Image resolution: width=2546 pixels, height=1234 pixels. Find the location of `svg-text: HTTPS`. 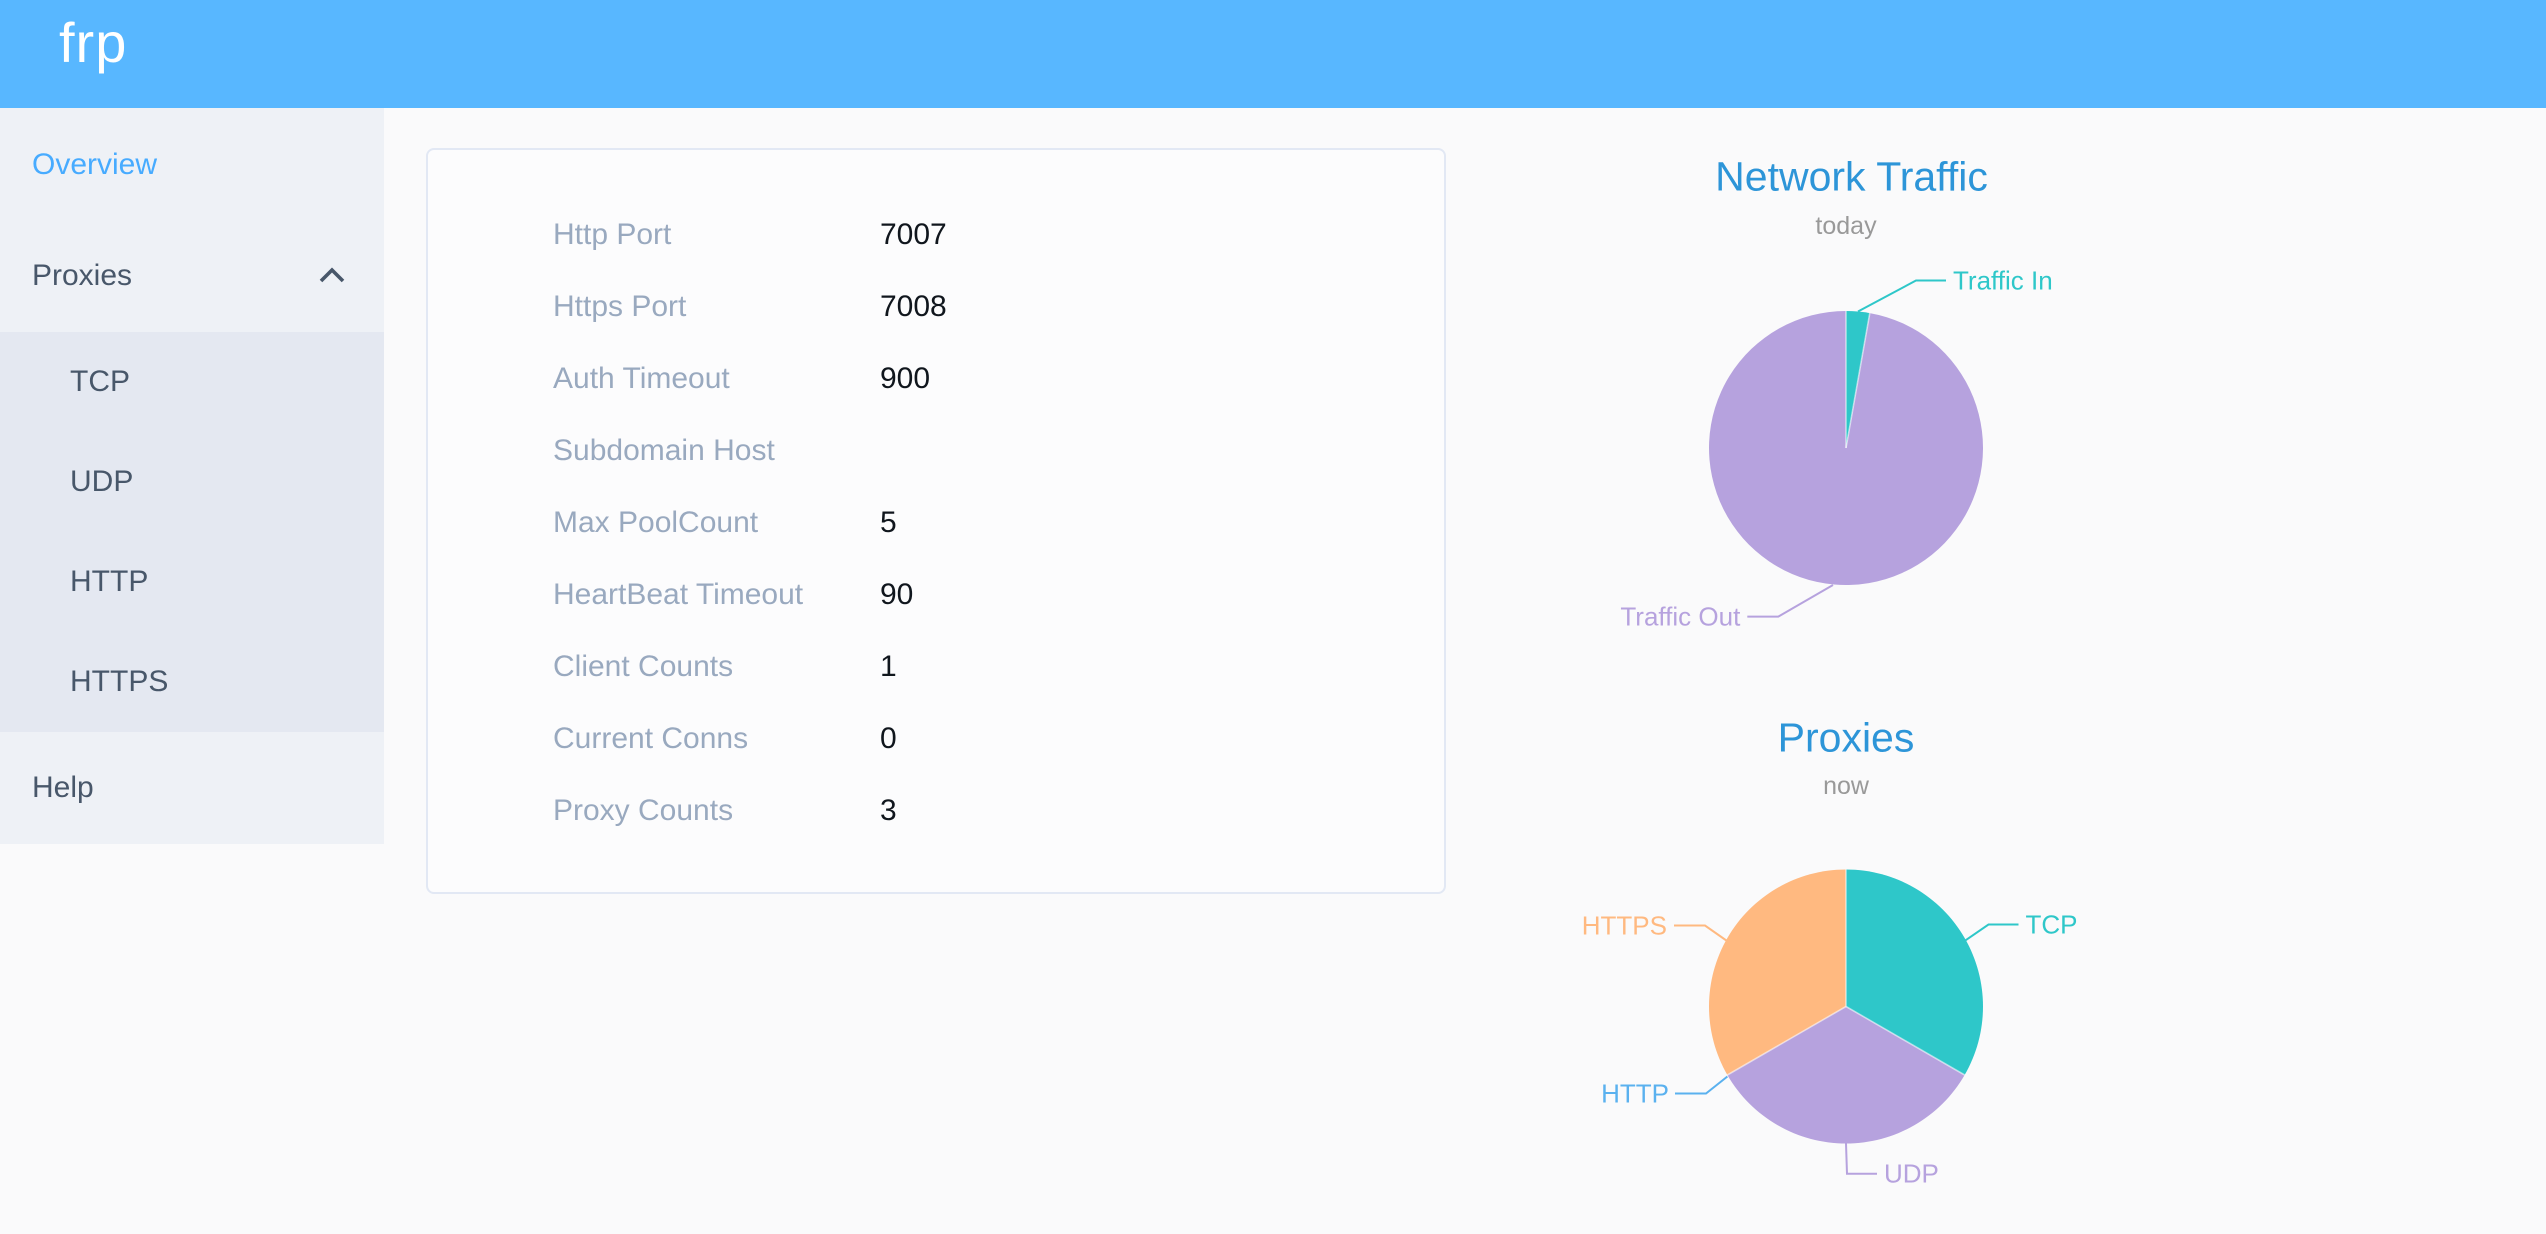

svg-text: HTTPS is located at coordinates (1624, 926).